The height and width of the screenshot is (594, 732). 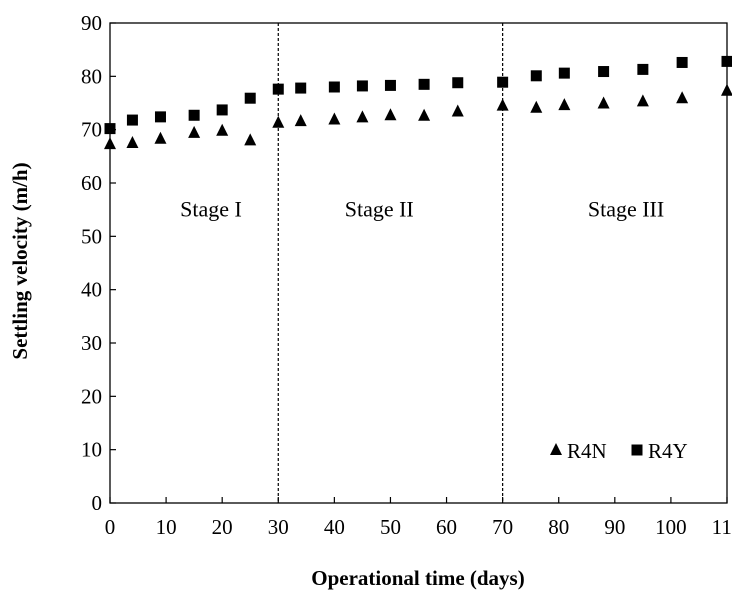 I want to click on y-tick-label: 80, so click(x=91, y=76).